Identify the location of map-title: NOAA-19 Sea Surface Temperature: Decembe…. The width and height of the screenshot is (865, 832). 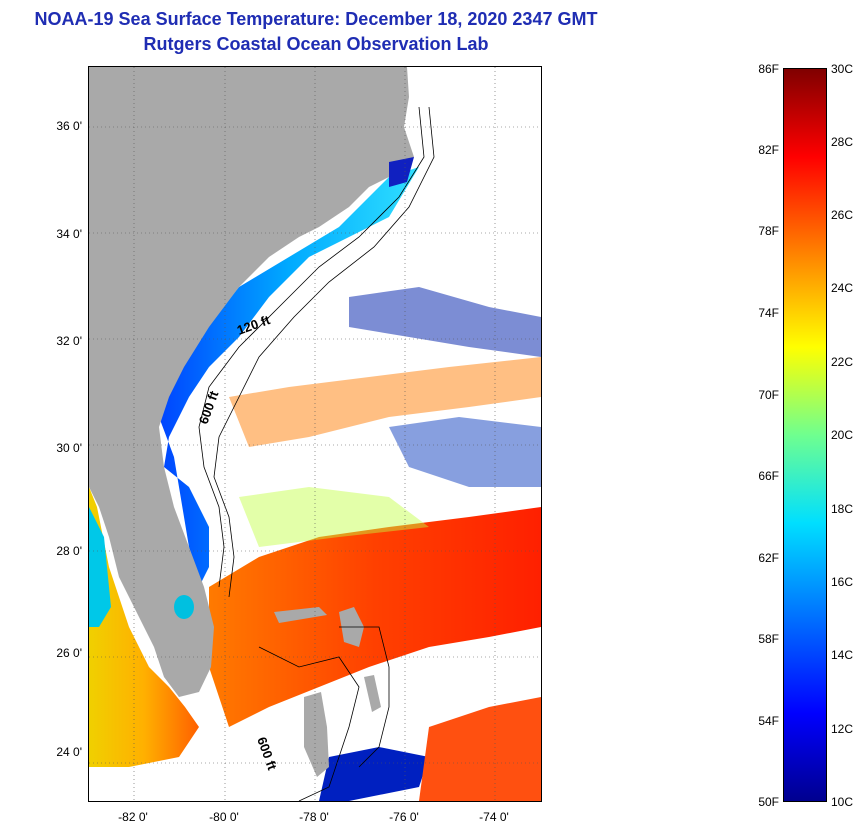
(316, 19).